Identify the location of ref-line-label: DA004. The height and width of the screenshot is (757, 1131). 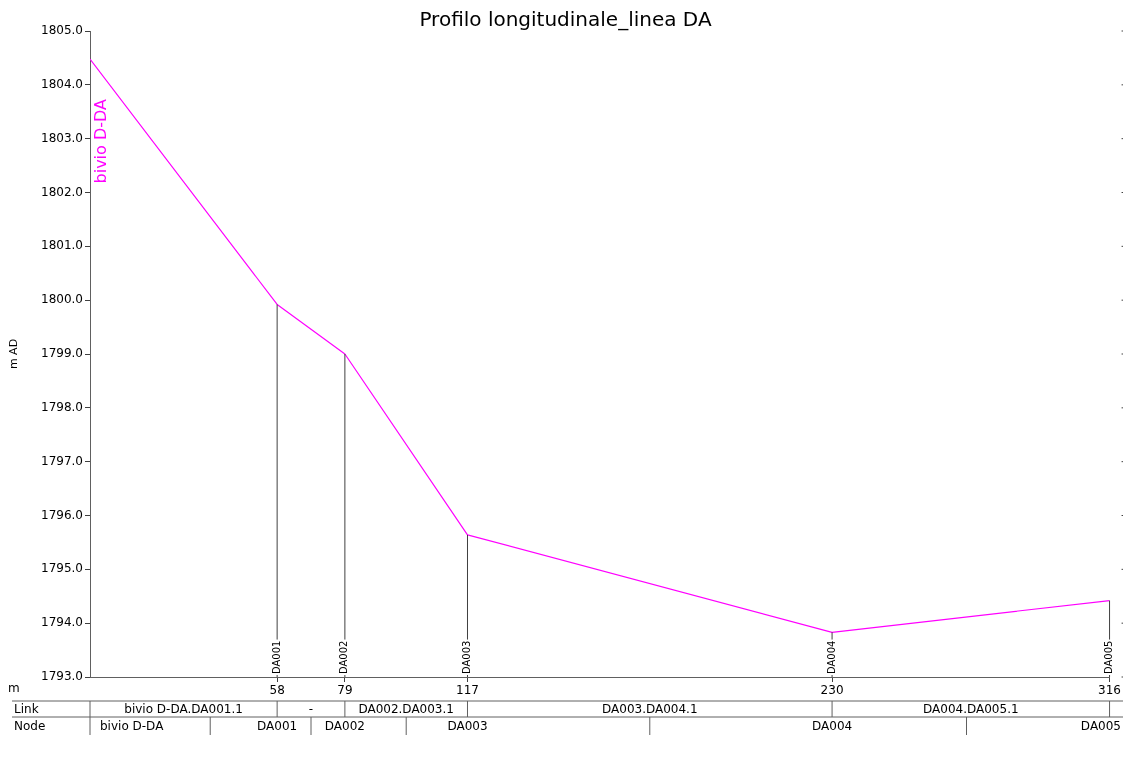
(831, 657).